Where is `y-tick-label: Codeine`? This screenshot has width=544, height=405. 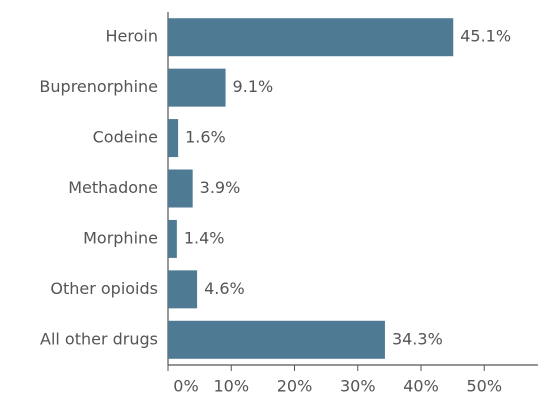 y-tick-label: Codeine is located at coordinates (125, 137).